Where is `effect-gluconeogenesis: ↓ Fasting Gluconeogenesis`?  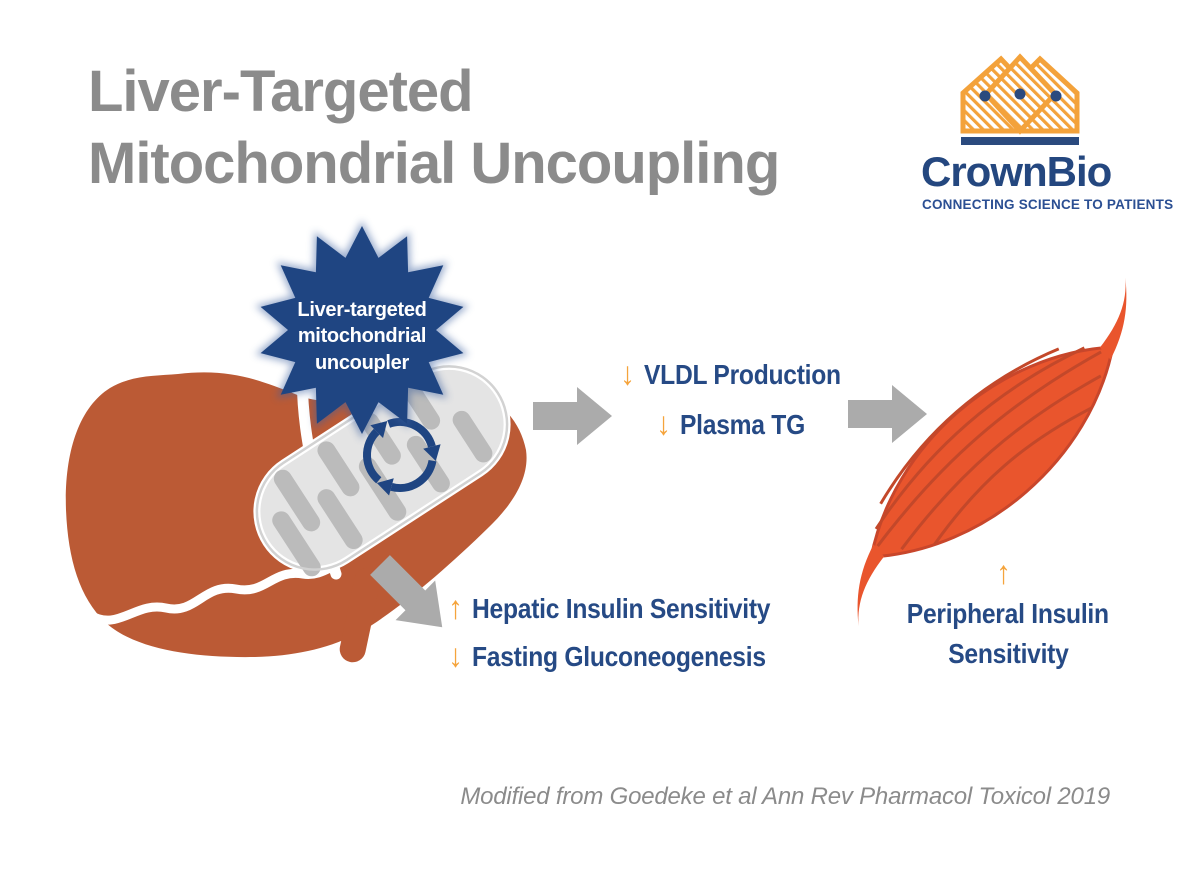 effect-gluconeogenesis: ↓ Fasting Gluconeogenesis is located at coordinates (627, 656).